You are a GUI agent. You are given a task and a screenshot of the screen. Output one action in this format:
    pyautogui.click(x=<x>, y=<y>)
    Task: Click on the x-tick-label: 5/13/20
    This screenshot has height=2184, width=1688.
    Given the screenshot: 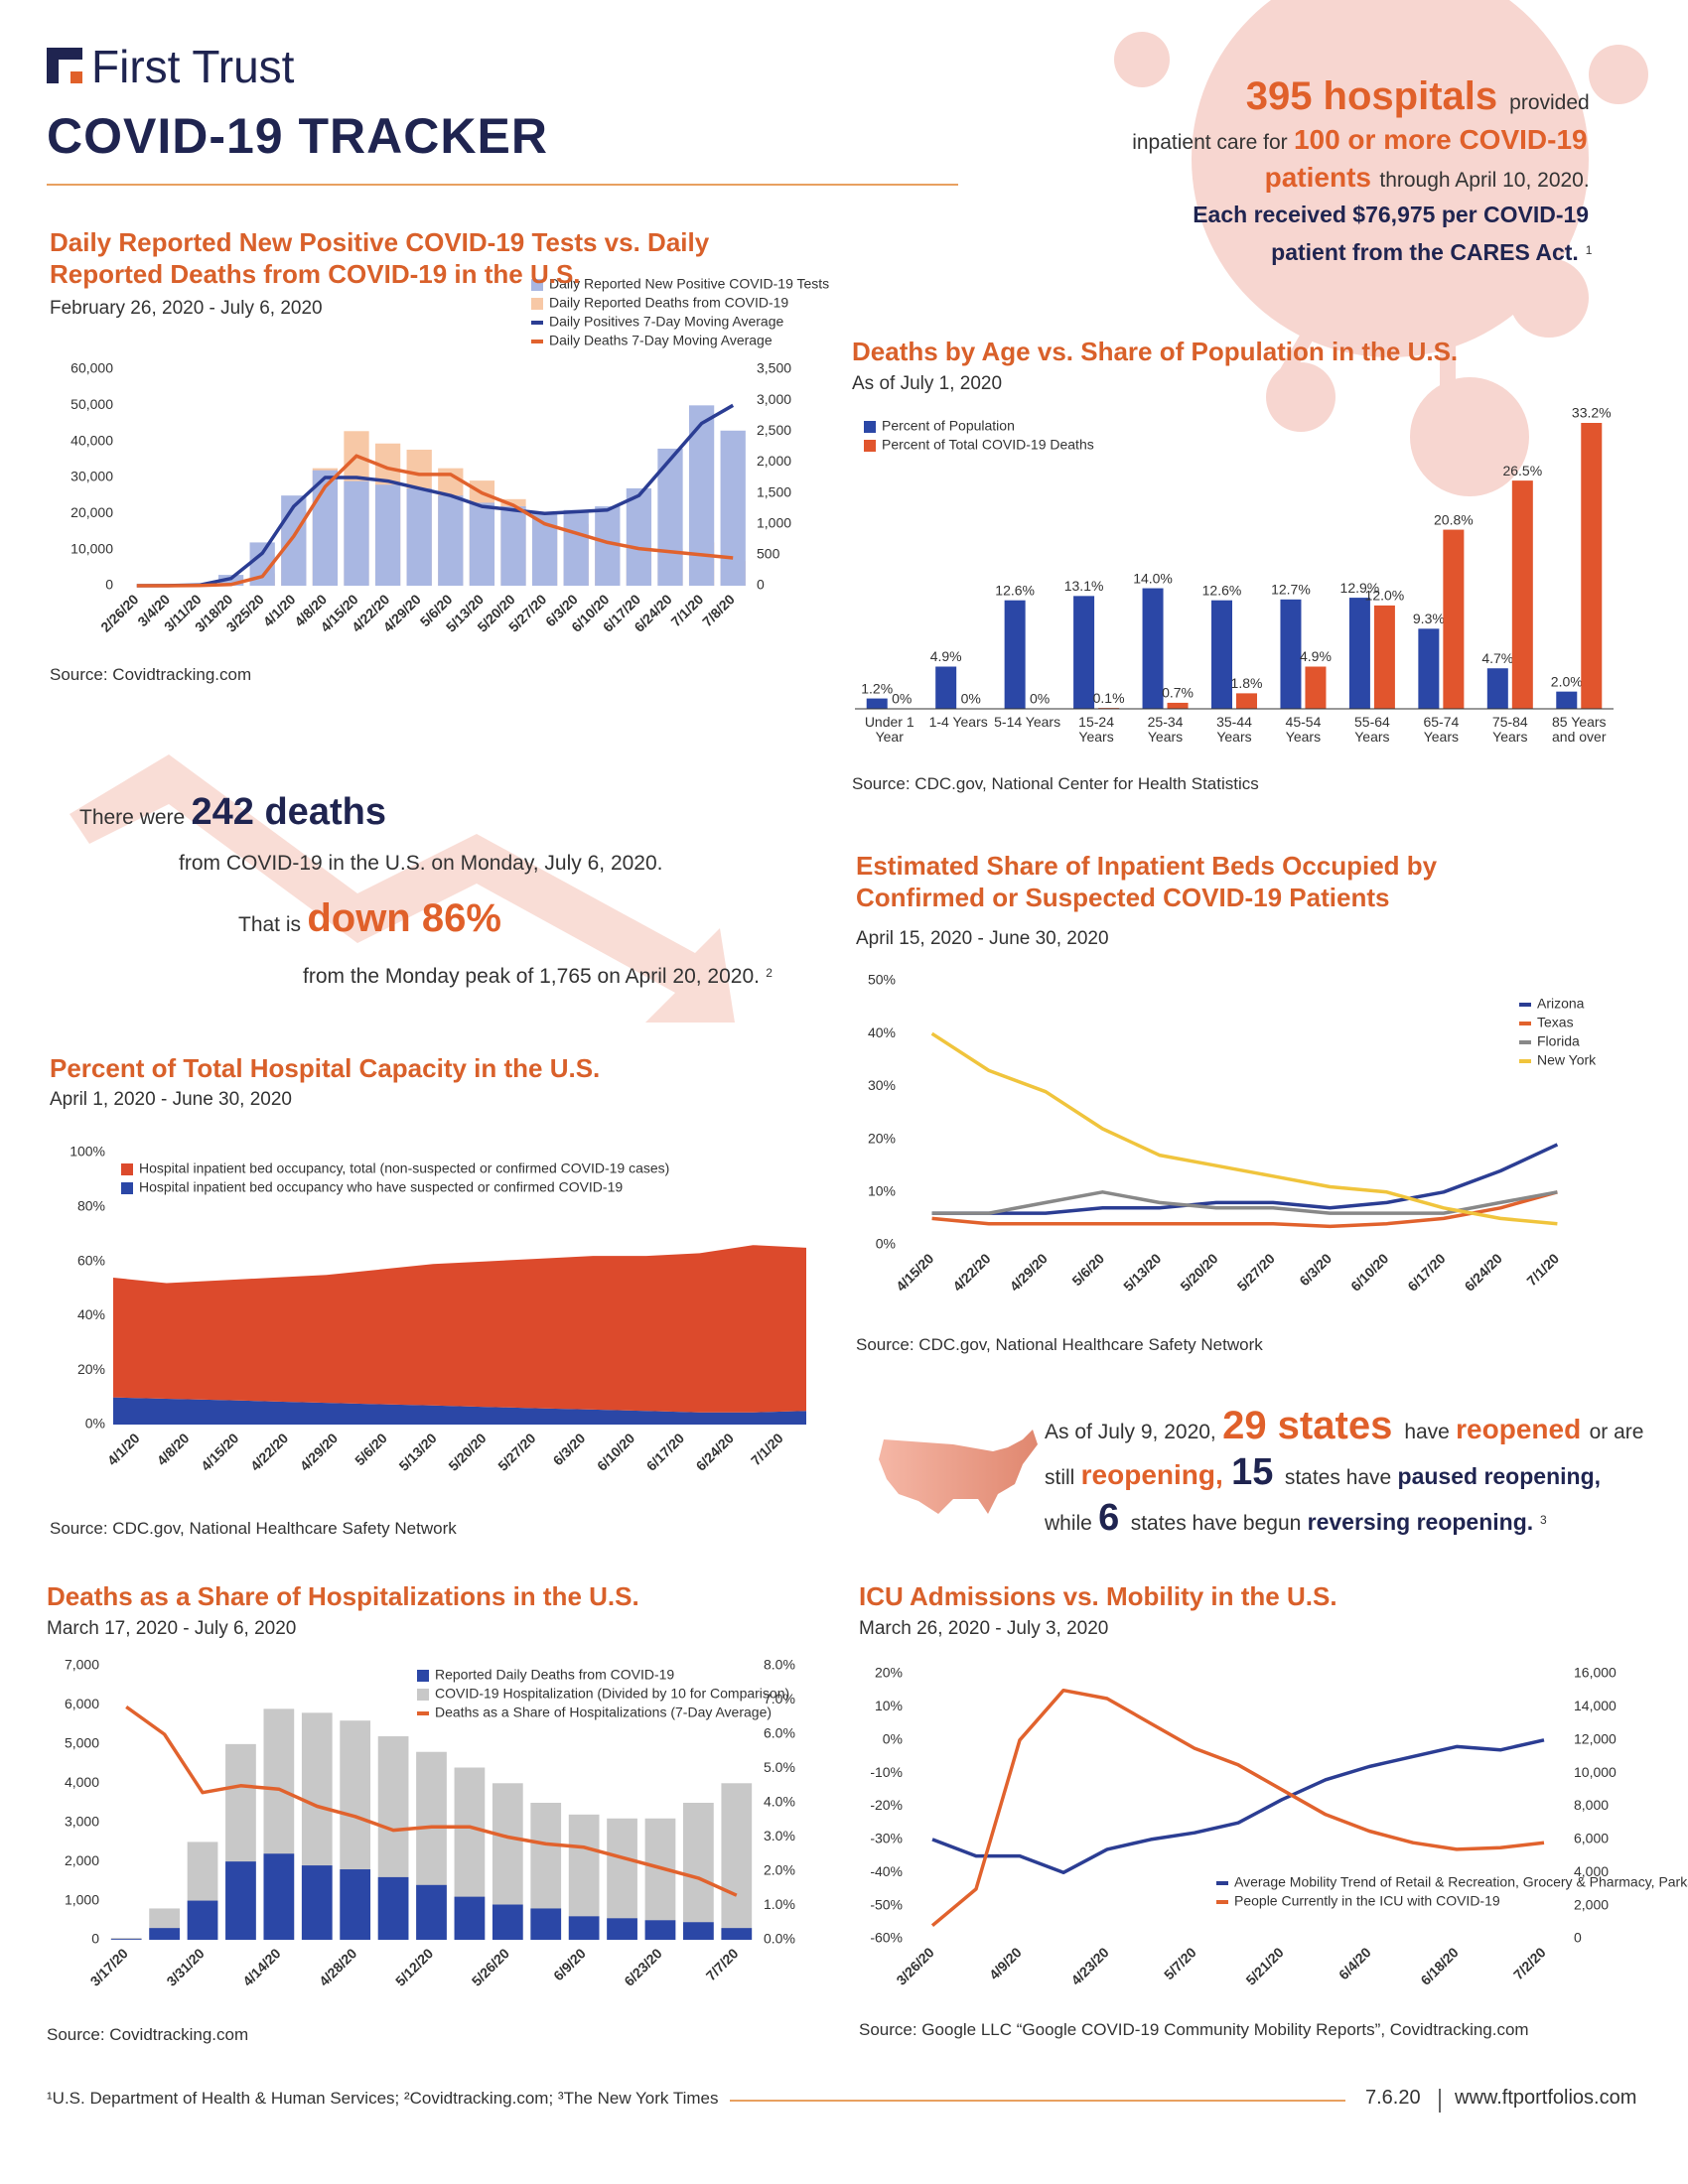 What is the action you would take?
    pyautogui.click(x=417, y=1451)
    